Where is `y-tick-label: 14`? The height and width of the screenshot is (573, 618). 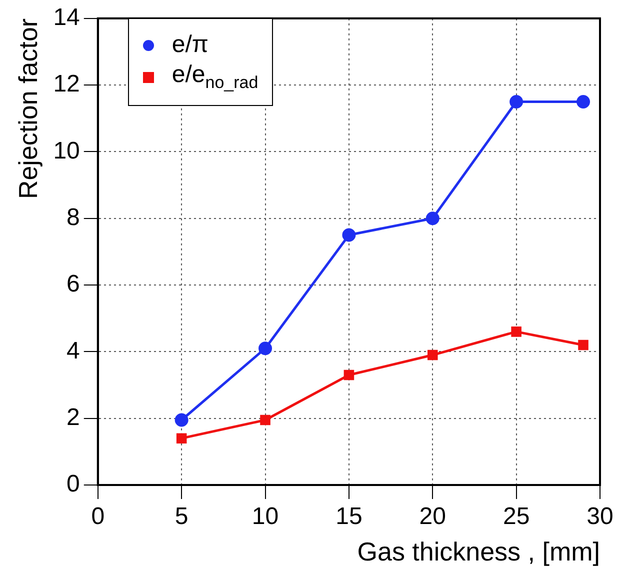 y-tick-label: 14 is located at coordinates (66, 18).